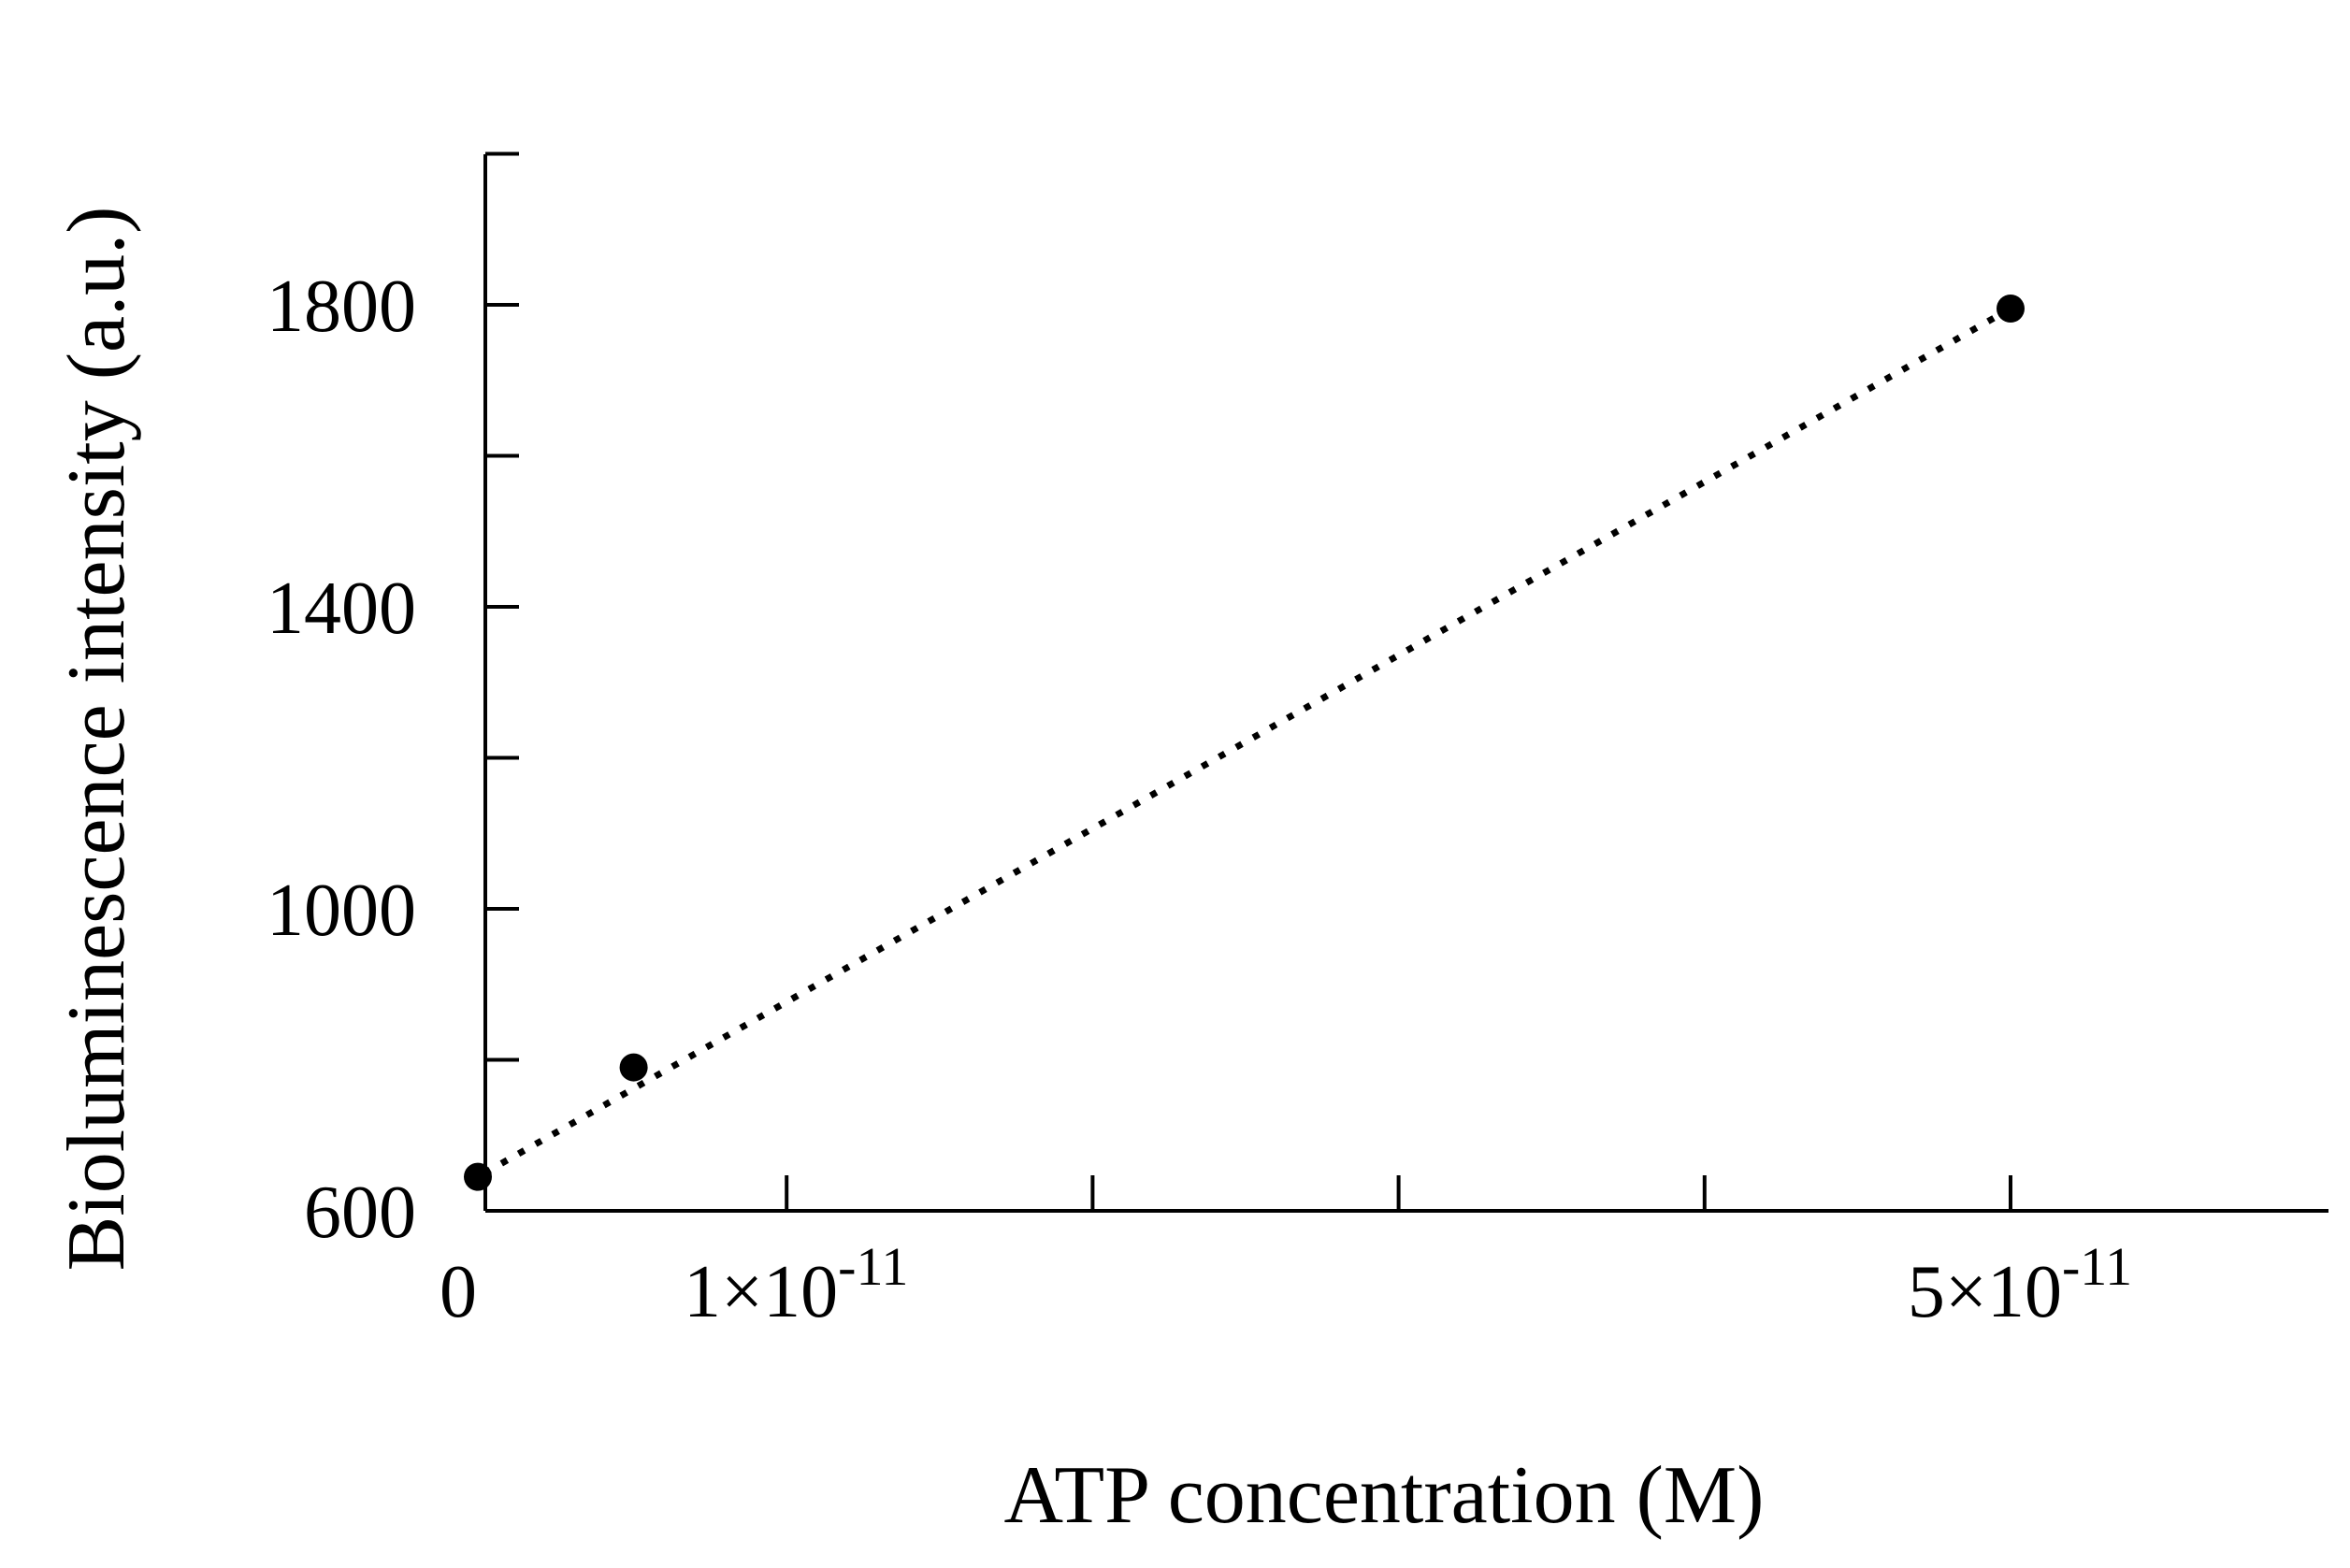 The image size is (2350, 1568). I want to click on y-tick-label: 1400, so click(341, 609).